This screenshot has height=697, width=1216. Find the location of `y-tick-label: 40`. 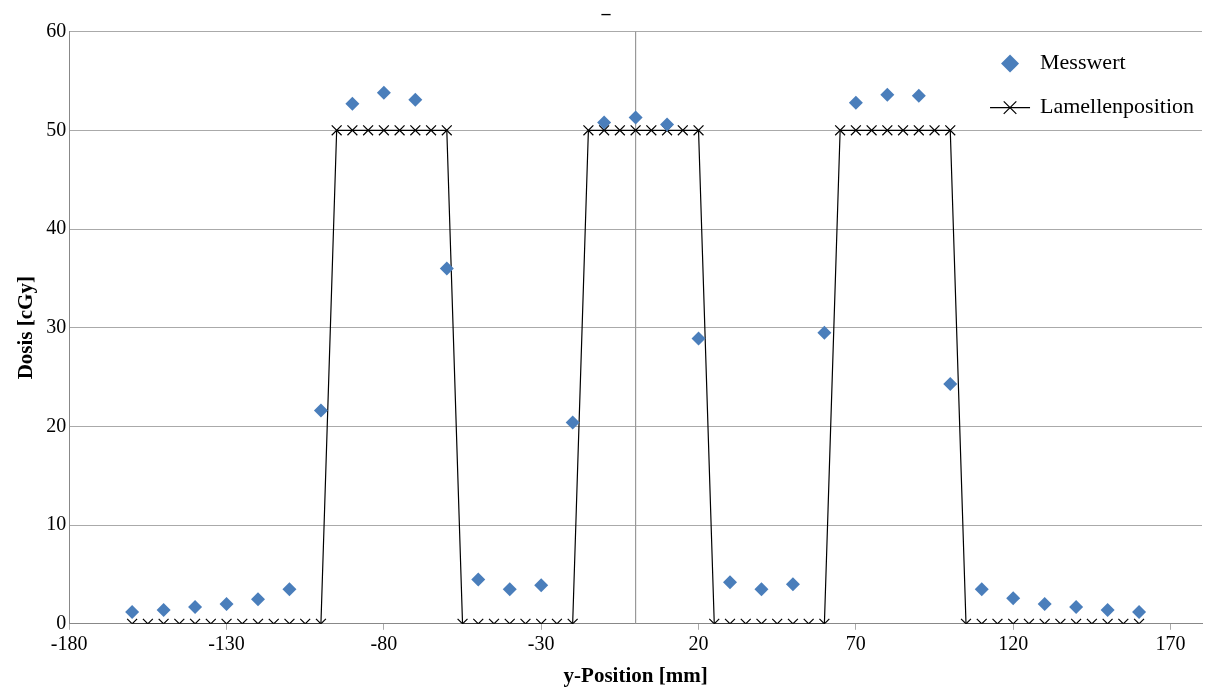

y-tick-label: 40 is located at coordinates (56, 227).